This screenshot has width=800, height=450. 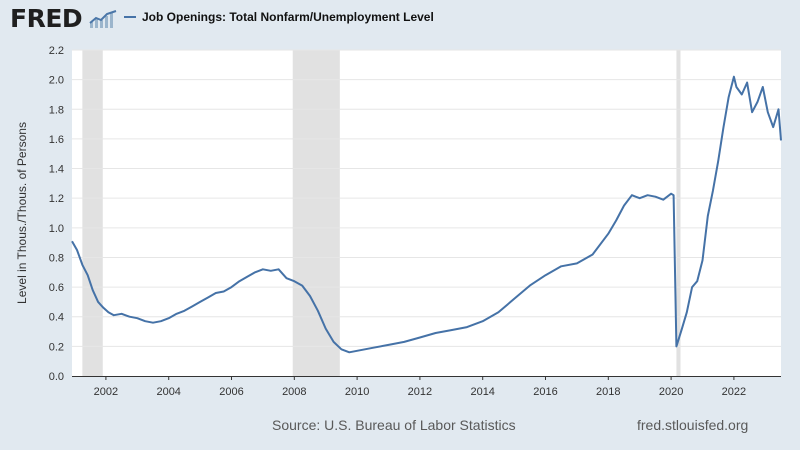 What do you see at coordinates (56, 199) in the screenshot?
I see `y-tick-label: 1.2` at bounding box center [56, 199].